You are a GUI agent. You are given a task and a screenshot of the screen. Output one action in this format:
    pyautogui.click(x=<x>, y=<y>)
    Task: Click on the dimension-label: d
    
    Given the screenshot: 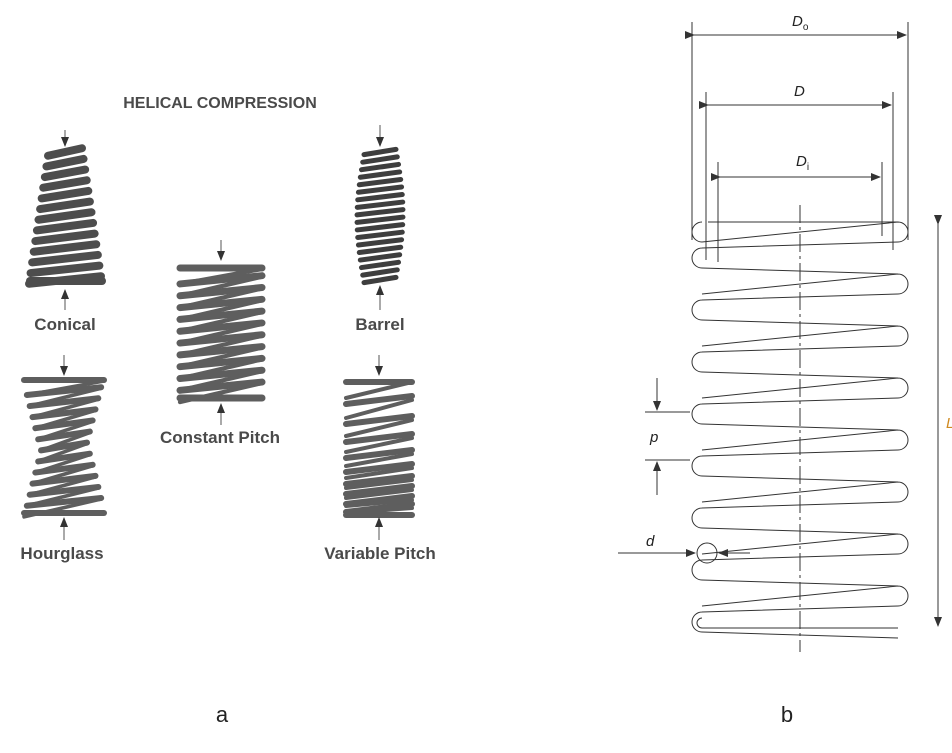 What is the action you would take?
    pyautogui.click(x=650, y=541)
    